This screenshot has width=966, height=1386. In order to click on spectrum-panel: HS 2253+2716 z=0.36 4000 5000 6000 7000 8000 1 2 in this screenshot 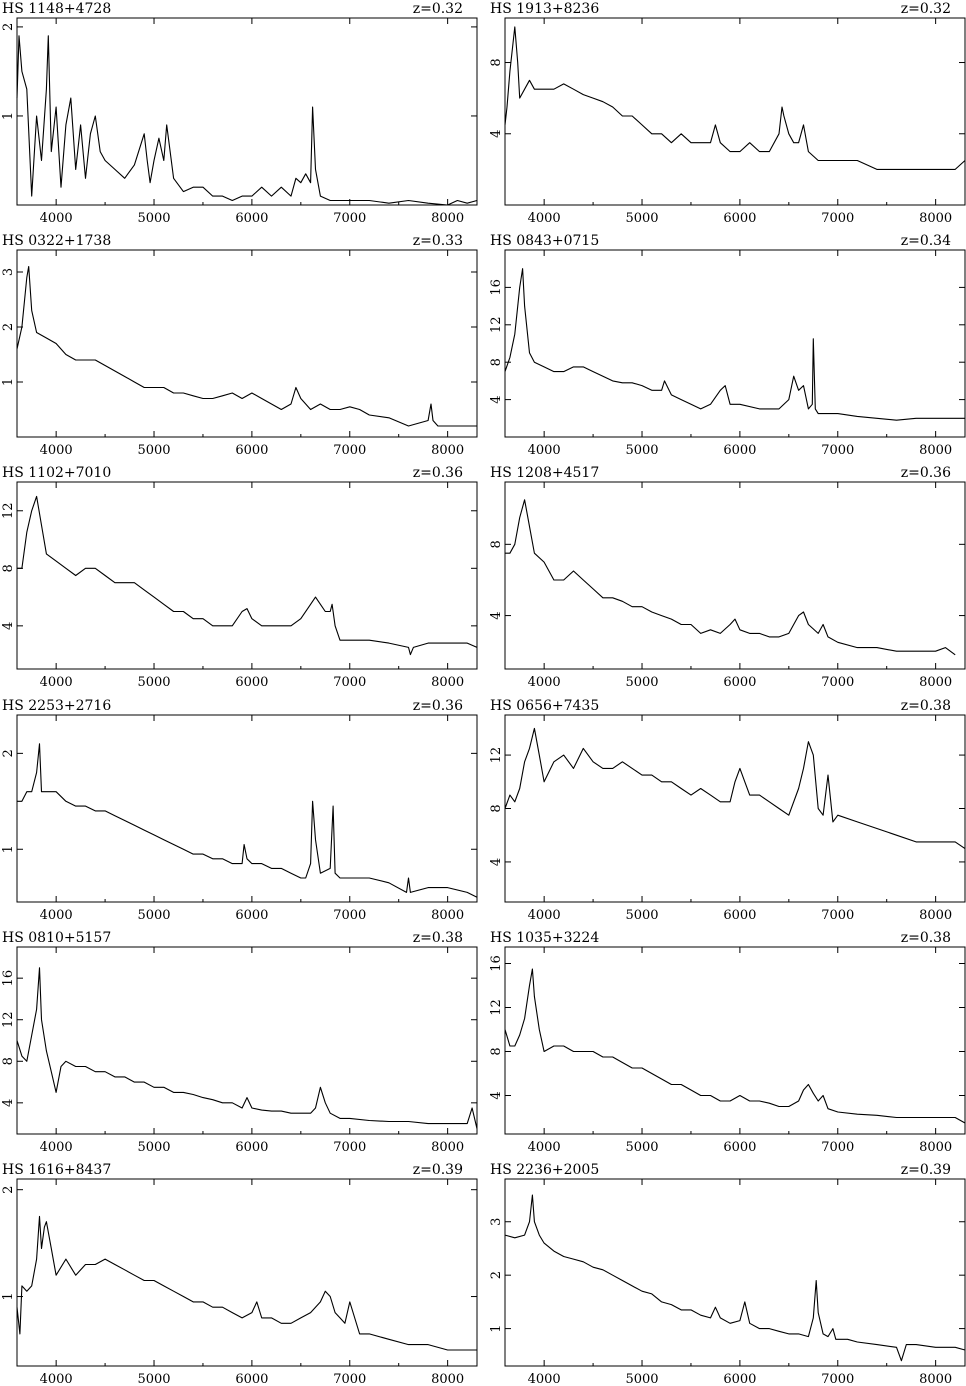, I will do `click(239, 810)`.